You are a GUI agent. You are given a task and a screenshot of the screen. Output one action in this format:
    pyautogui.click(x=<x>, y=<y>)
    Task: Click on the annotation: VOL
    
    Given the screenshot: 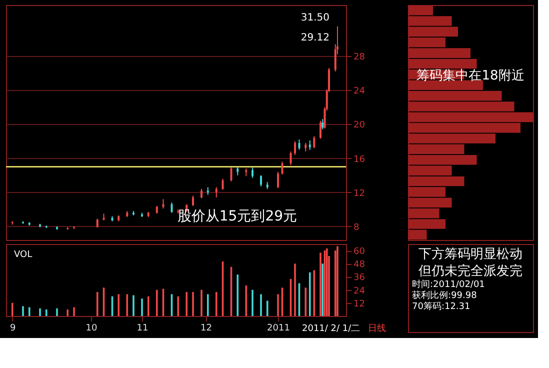 What is the action you would take?
    pyautogui.click(x=23, y=255)
    